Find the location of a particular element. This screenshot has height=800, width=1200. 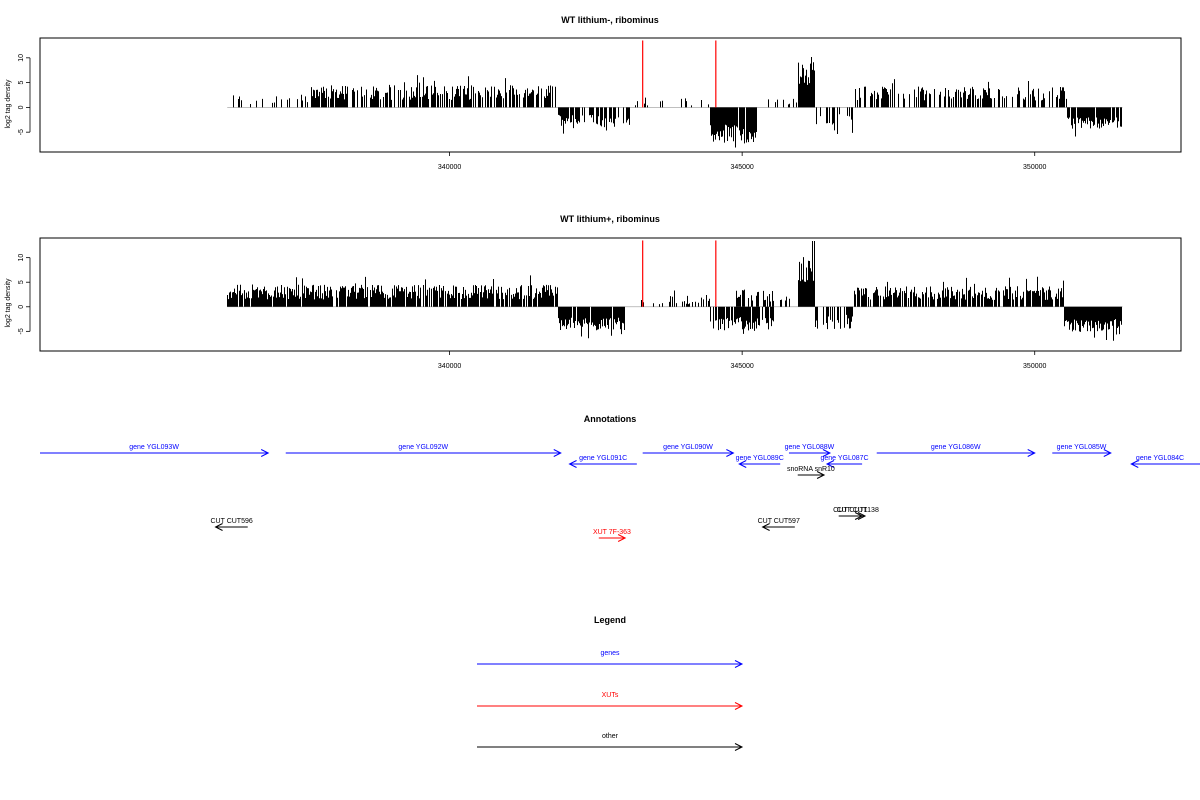

panel-title: WT lithium+, ribominus is located at coordinates (610, 219).